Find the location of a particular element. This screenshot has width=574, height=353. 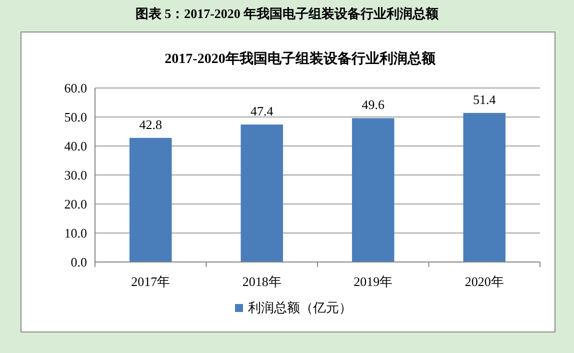

text: 图表 5：2017-2020 年我国电子组装设备行业利润总额 is located at coordinates (287, 13).